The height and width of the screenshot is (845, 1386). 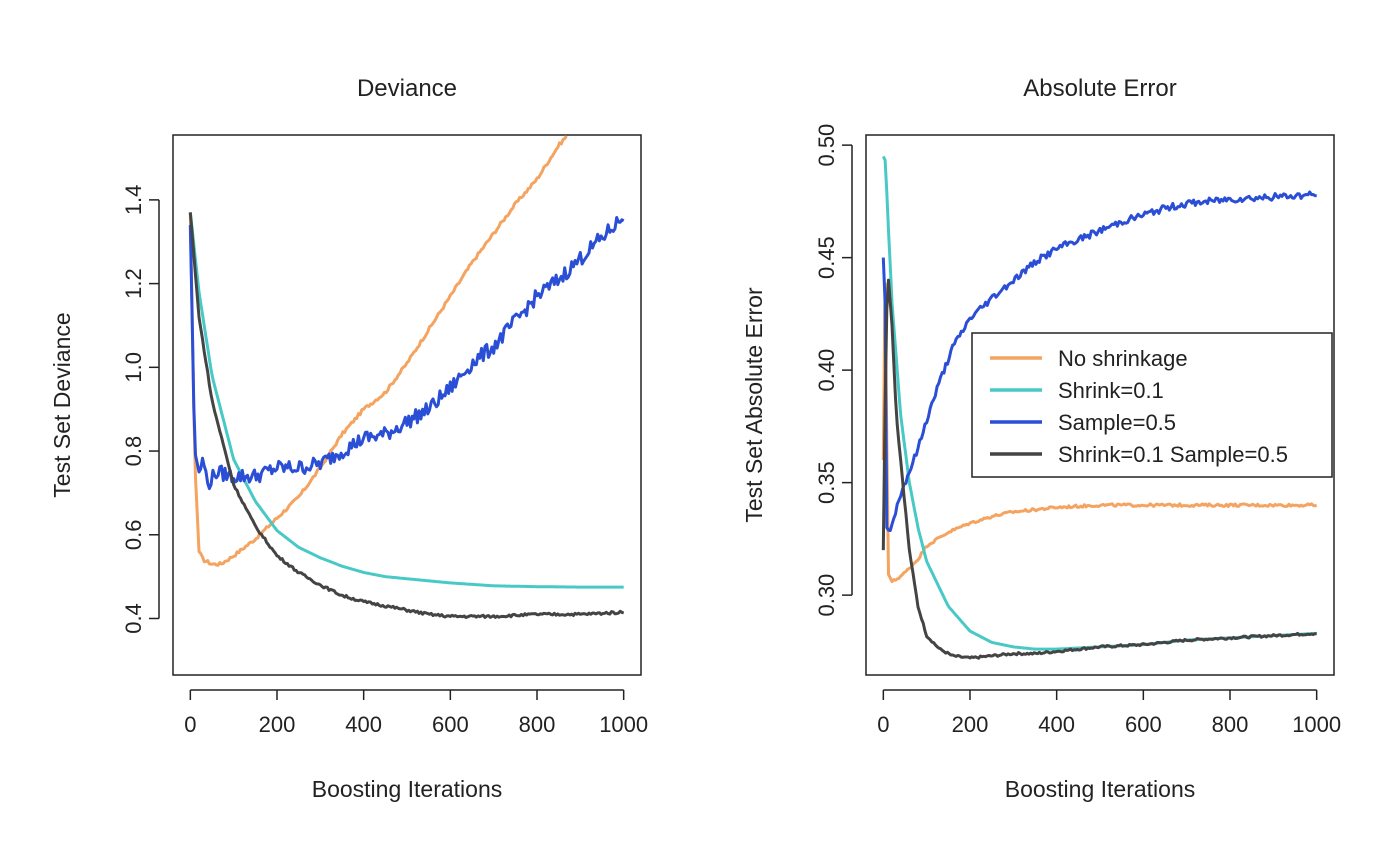 I want to click on deviance-y-tick-label: 0.4, so click(x=133, y=618).